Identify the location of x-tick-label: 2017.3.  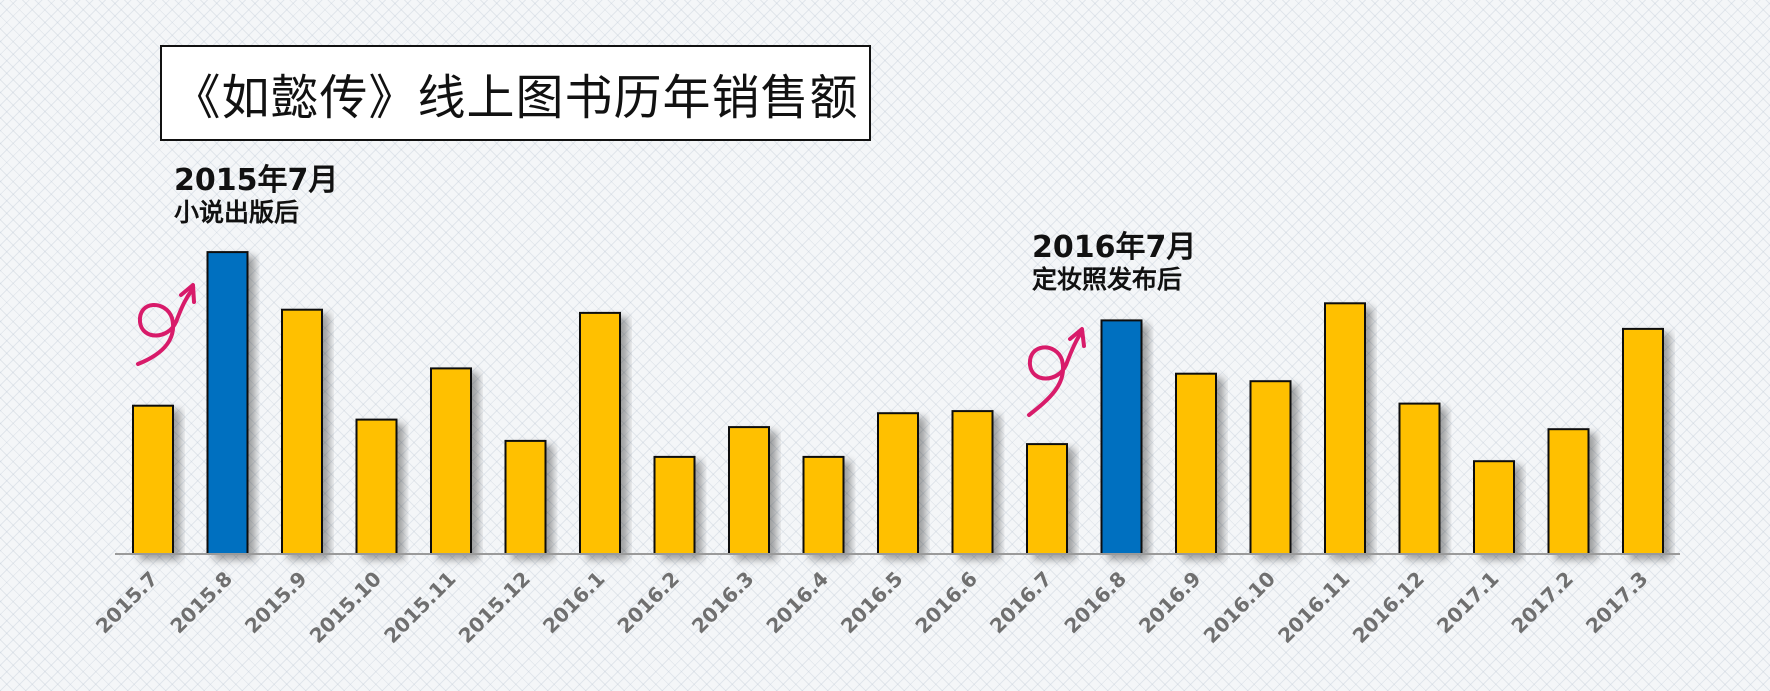
(1617, 603).